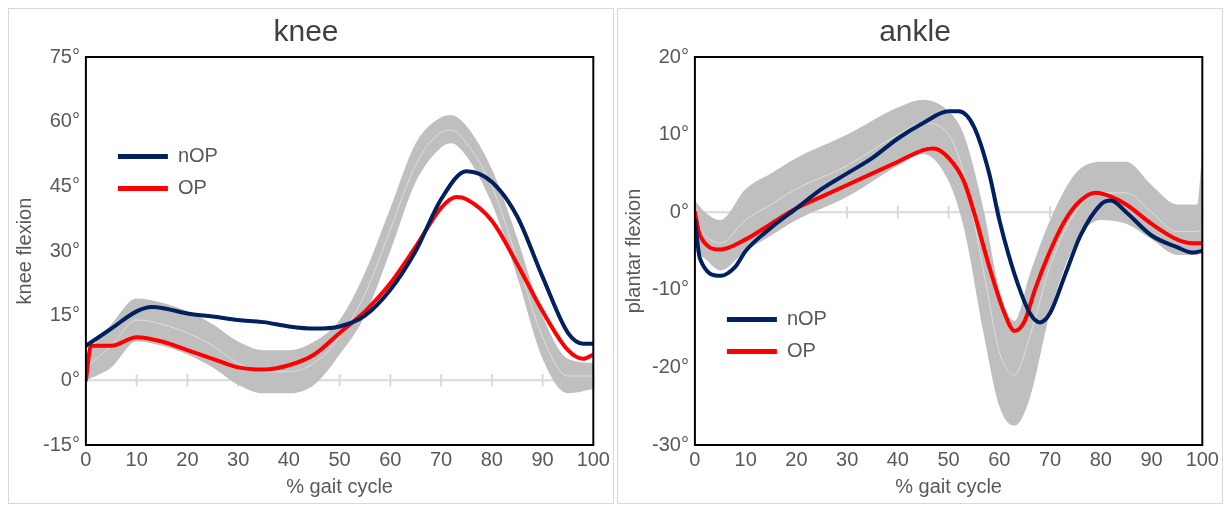 This screenshot has width=1231, height=510. I want to click on y-tick-label: -20°, so click(670, 365).